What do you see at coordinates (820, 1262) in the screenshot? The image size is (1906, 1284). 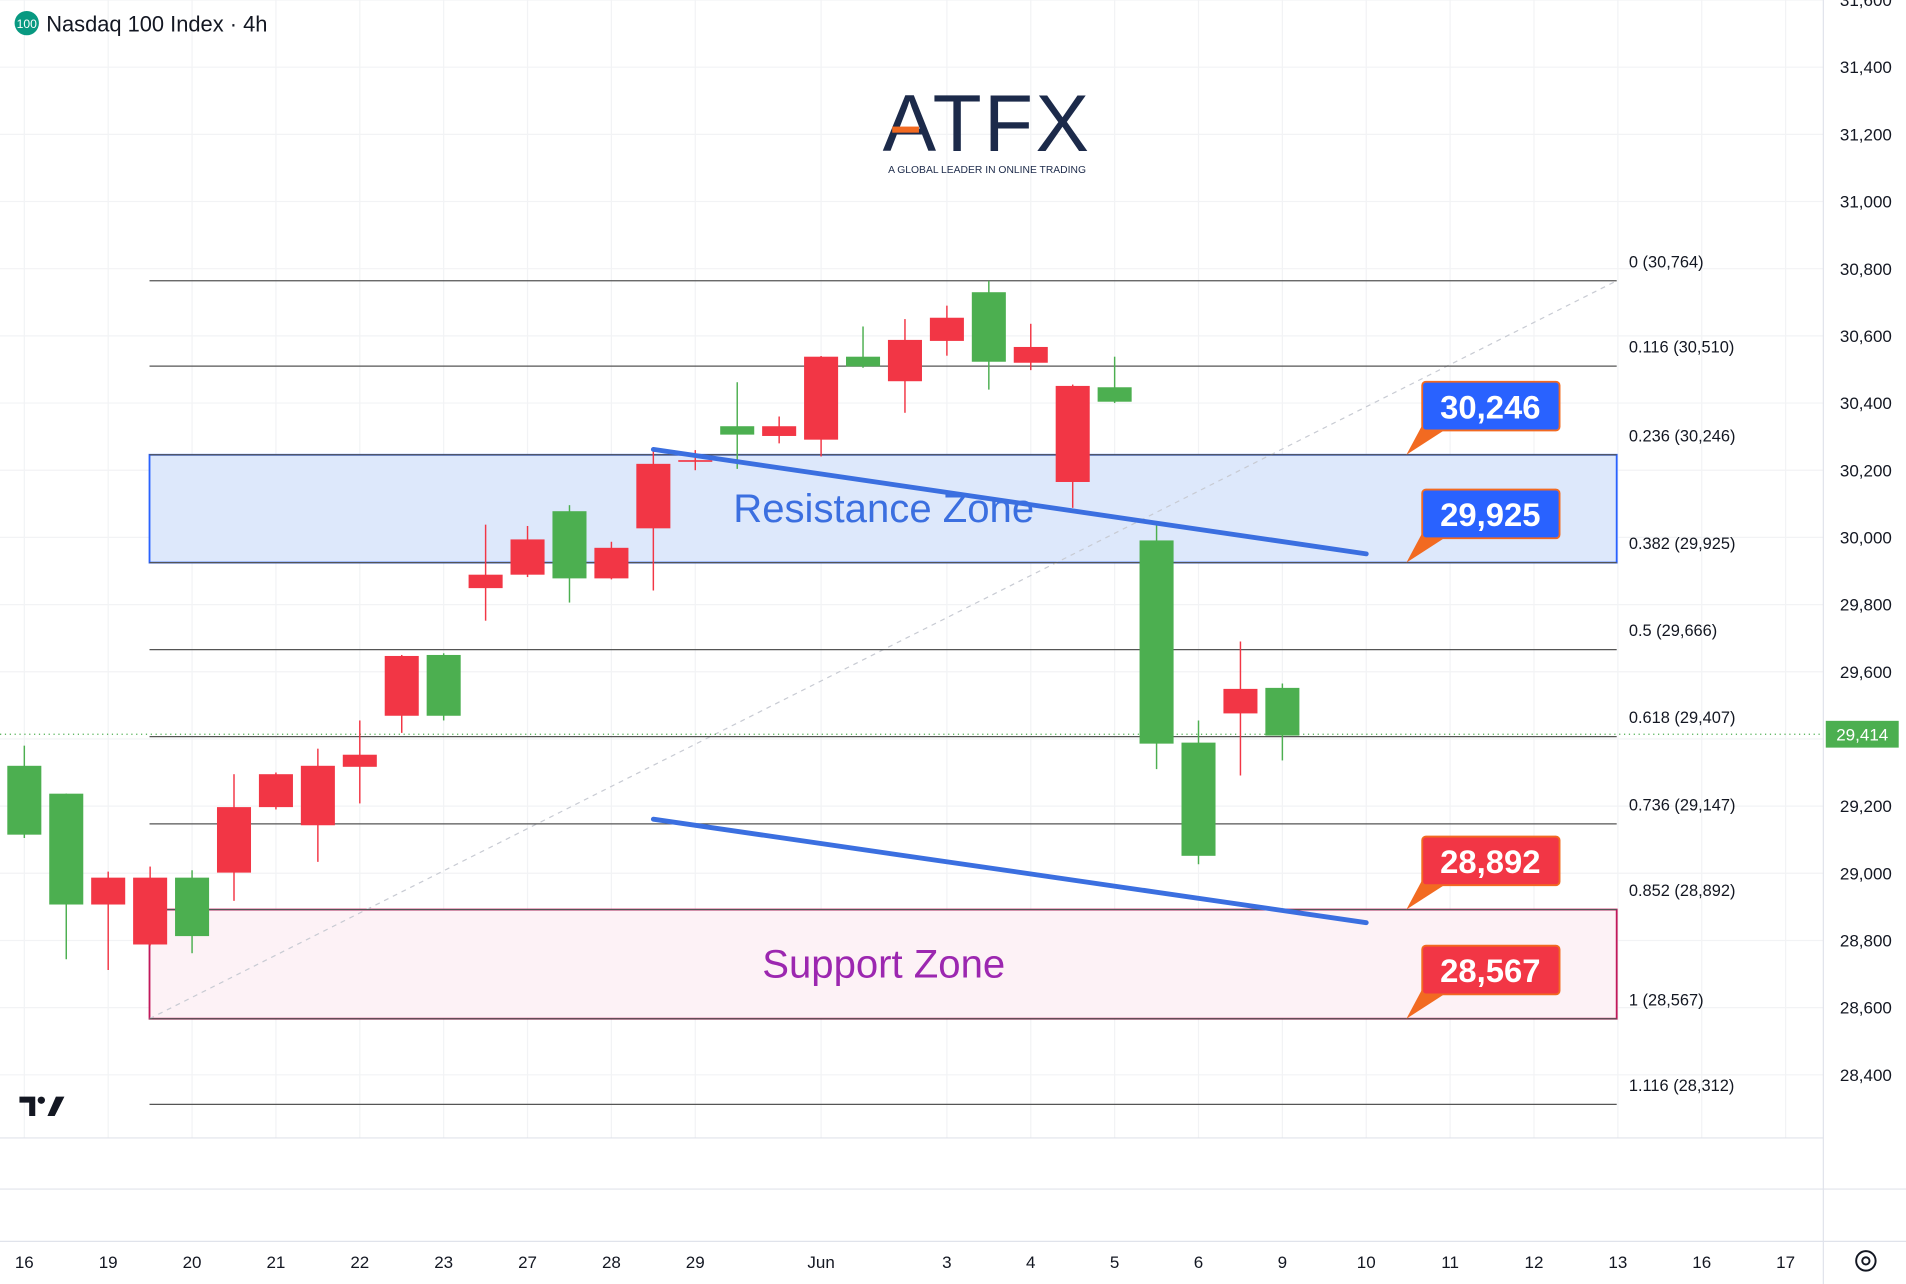 I see `x-tick-label: Jun` at bounding box center [820, 1262].